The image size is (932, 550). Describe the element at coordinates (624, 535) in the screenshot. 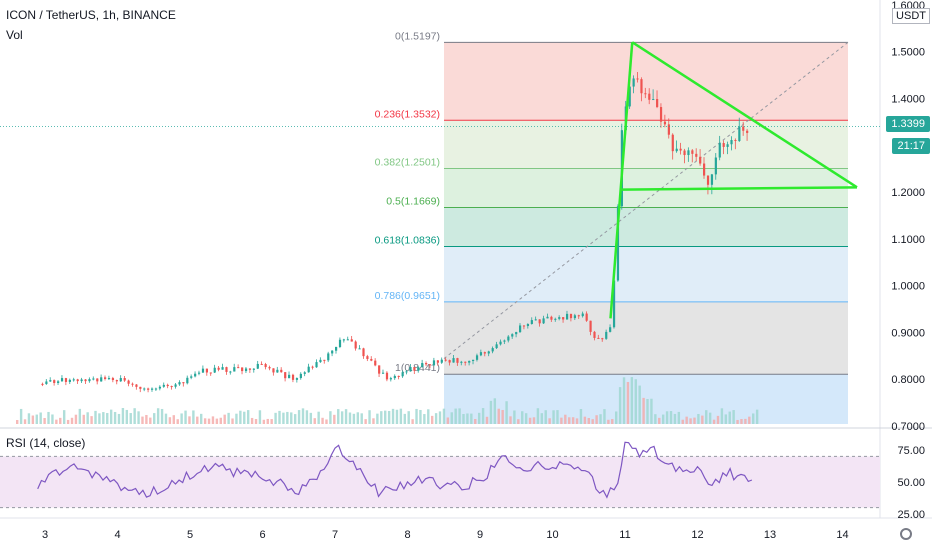

I see `time-tick-label: 11` at that location.